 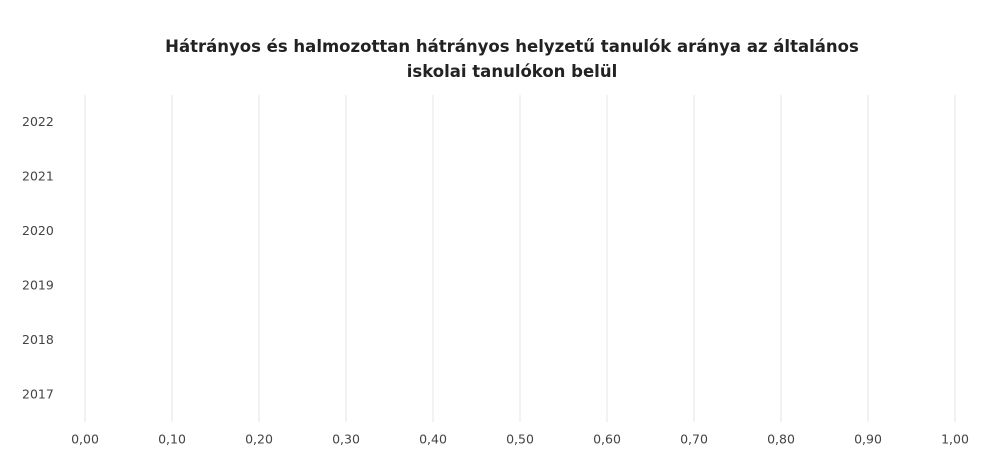 What do you see at coordinates (38, 339) in the screenshot?
I see `y-tick-label: 2018` at bounding box center [38, 339].